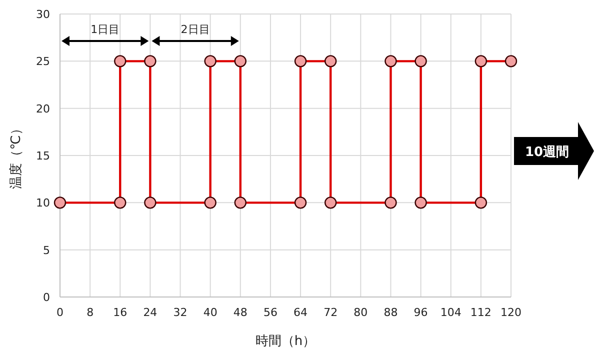 Image resolution: width=599 pixels, height=356 pixels. Describe the element at coordinates (481, 312) in the screenshot. I see `x-tick-label: 112` at that location.